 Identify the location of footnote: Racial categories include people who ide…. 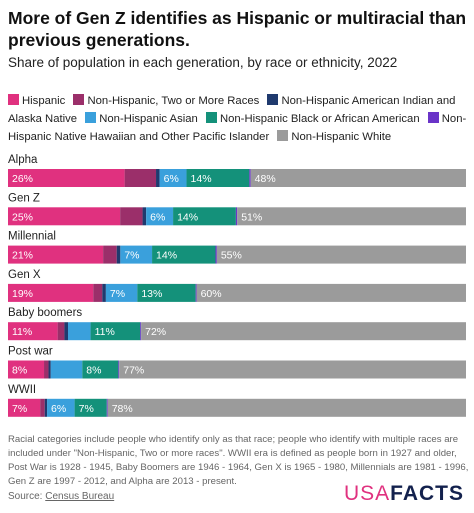
(238, 460).